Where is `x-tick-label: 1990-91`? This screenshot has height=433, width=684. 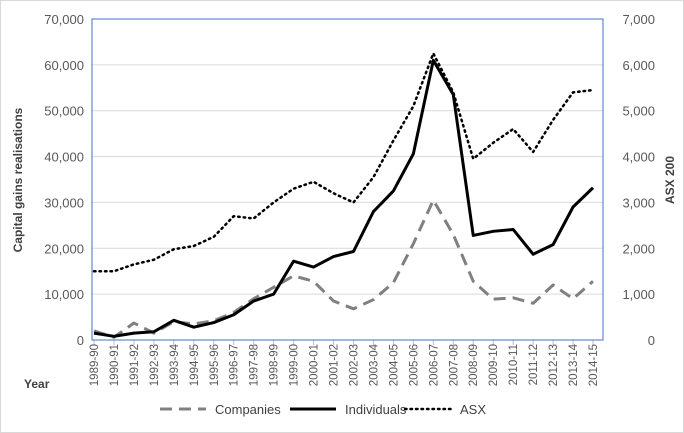
x-tick-label: 1990-91 is located at coordinates (115, 365).